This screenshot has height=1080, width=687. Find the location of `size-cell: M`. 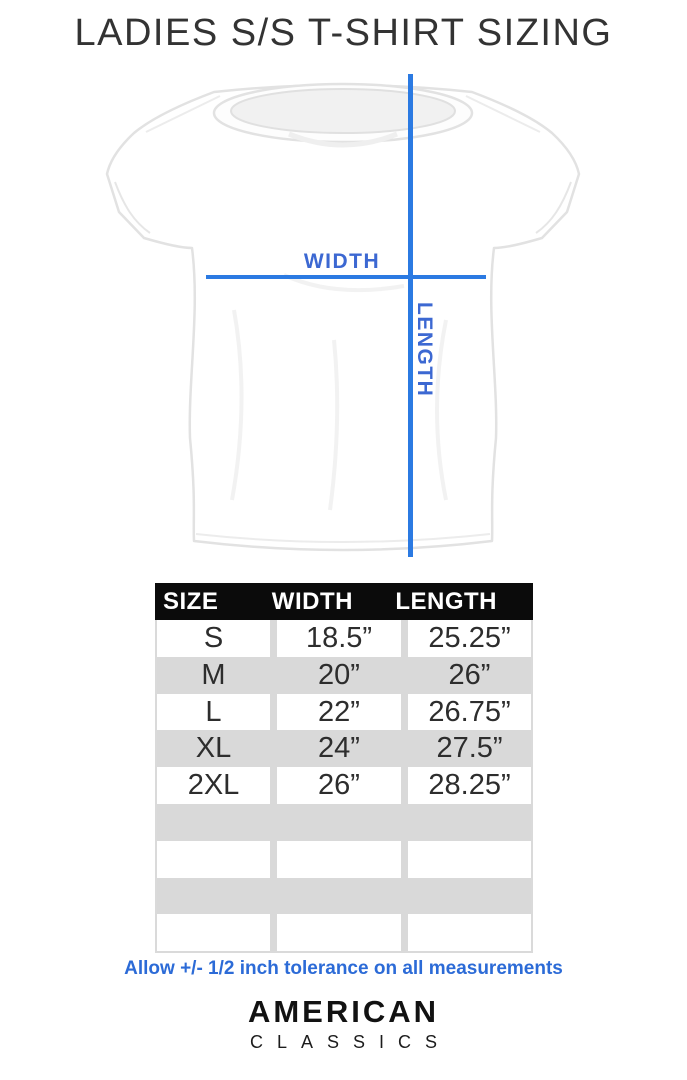

size-cell: M is located at coordinates (213, 674).